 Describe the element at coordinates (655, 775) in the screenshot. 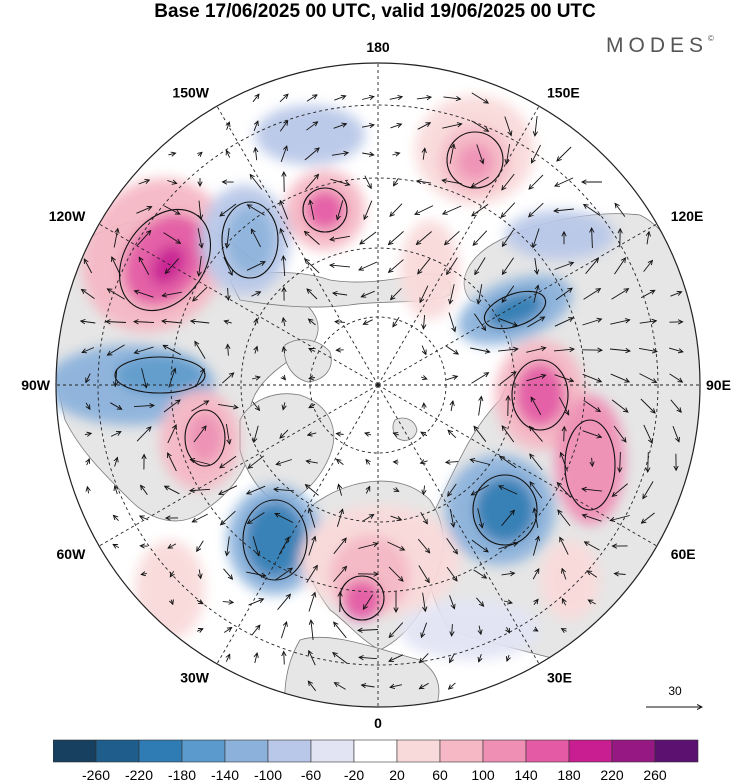

I see `colorbar-tick-label: 260` at that location.